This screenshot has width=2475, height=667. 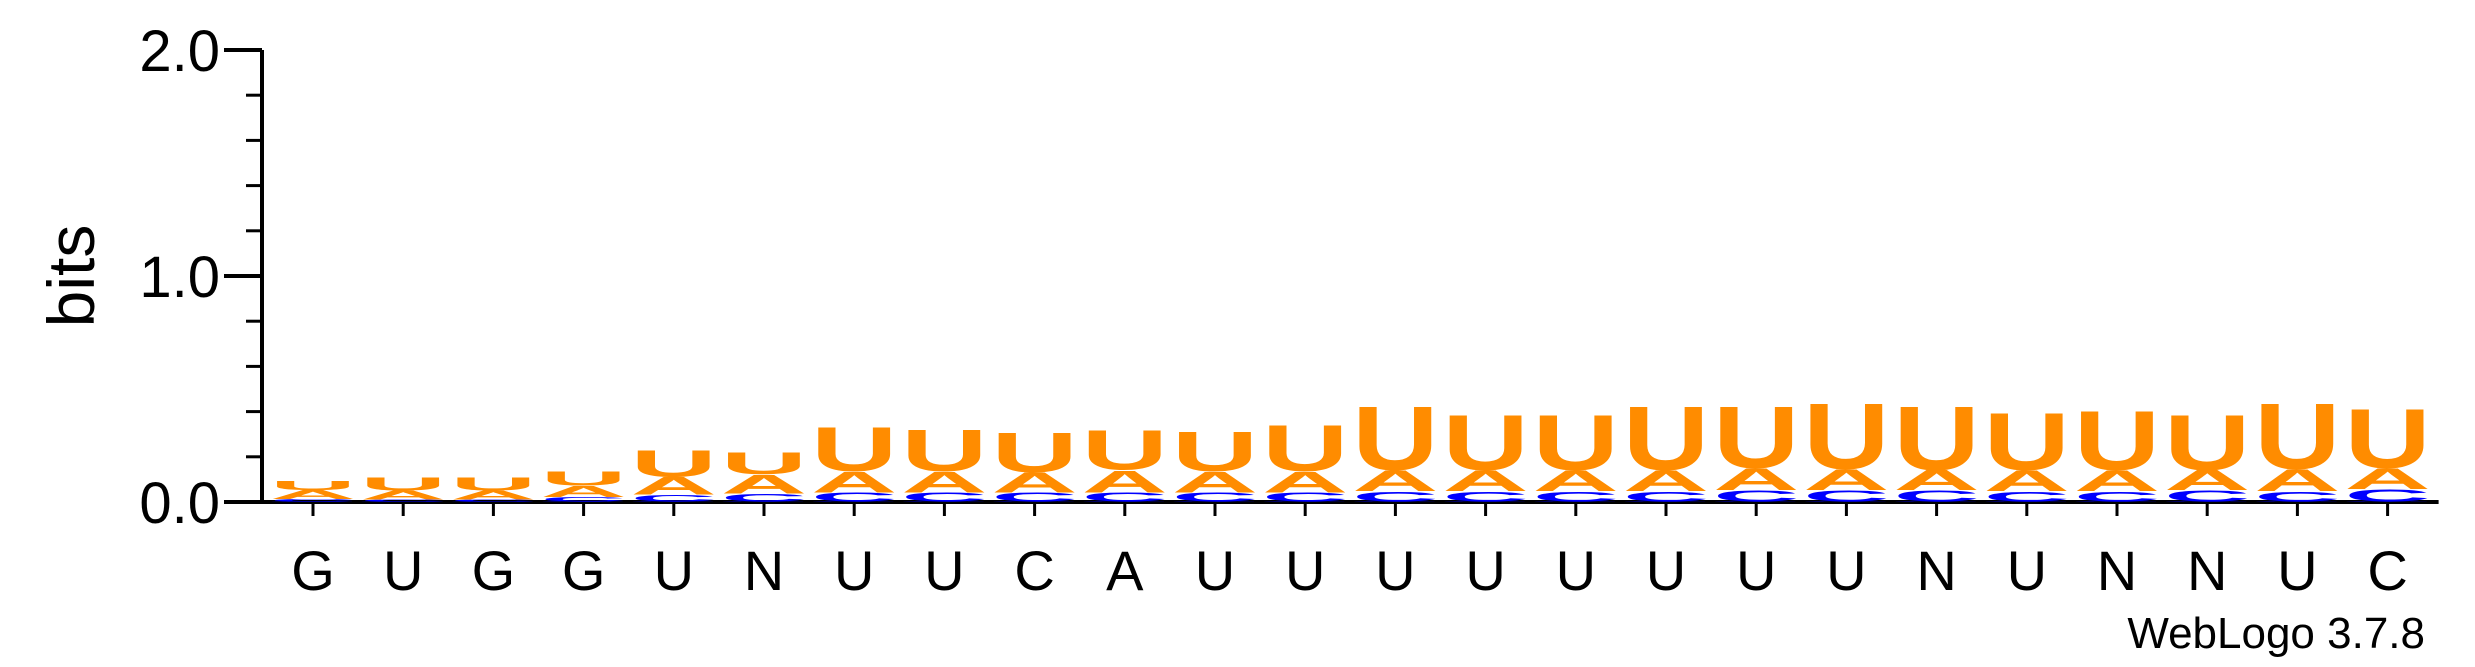 I want to click on y-tick-label: 0.0, so click(x=179, y=503).